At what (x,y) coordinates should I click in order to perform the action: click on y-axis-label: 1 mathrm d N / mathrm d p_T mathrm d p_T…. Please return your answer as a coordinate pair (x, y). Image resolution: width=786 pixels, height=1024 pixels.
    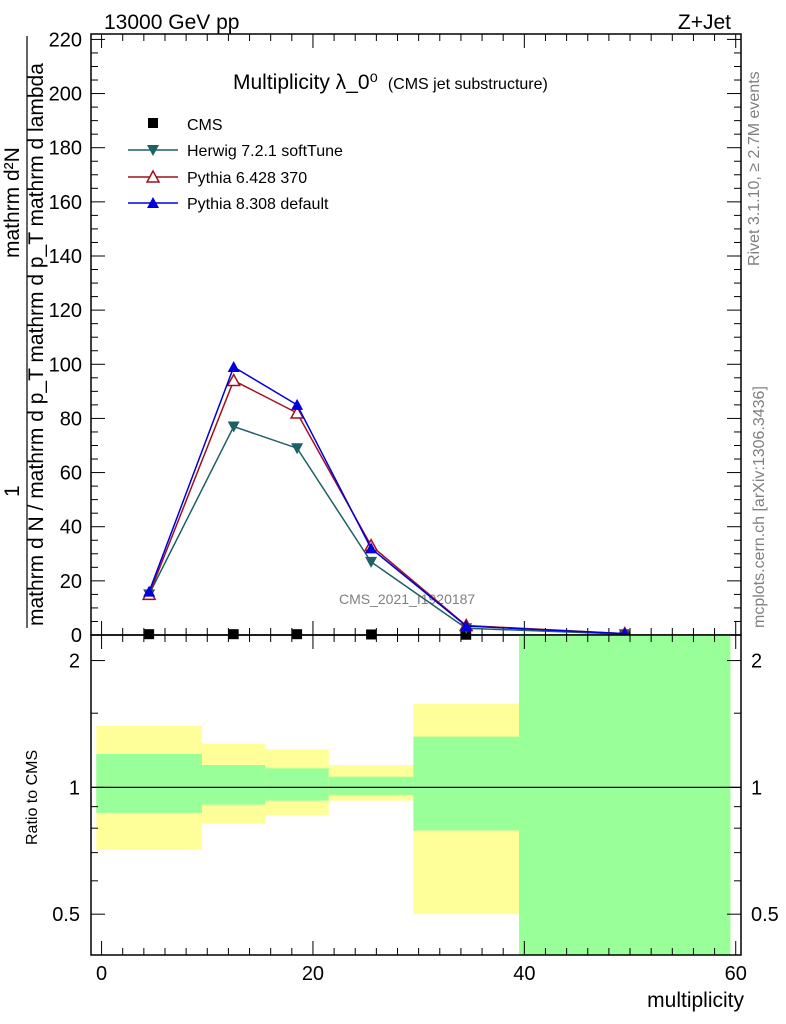
    Looking at the image, I should click on (24, 332).